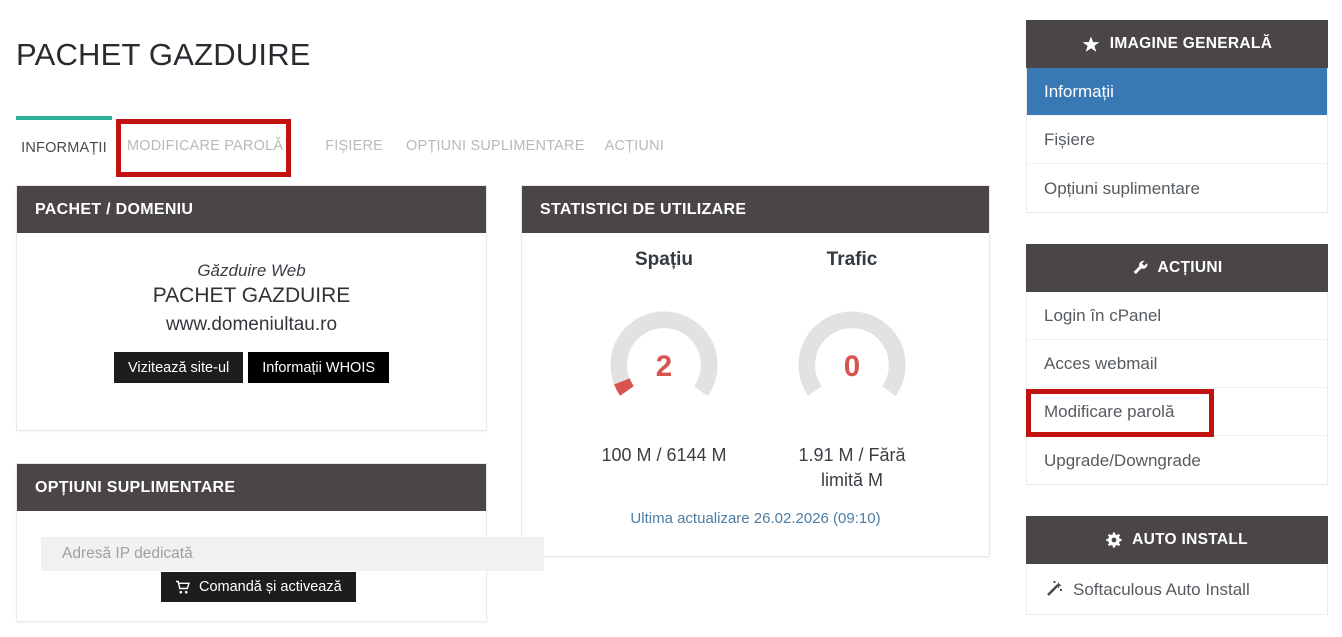  What do you see at coordinates (755, 518) in the screenshot?
I see `last-update-text: Ultima actualizare 26.02.2026 (09:10)` at bounding box center [755, 518].